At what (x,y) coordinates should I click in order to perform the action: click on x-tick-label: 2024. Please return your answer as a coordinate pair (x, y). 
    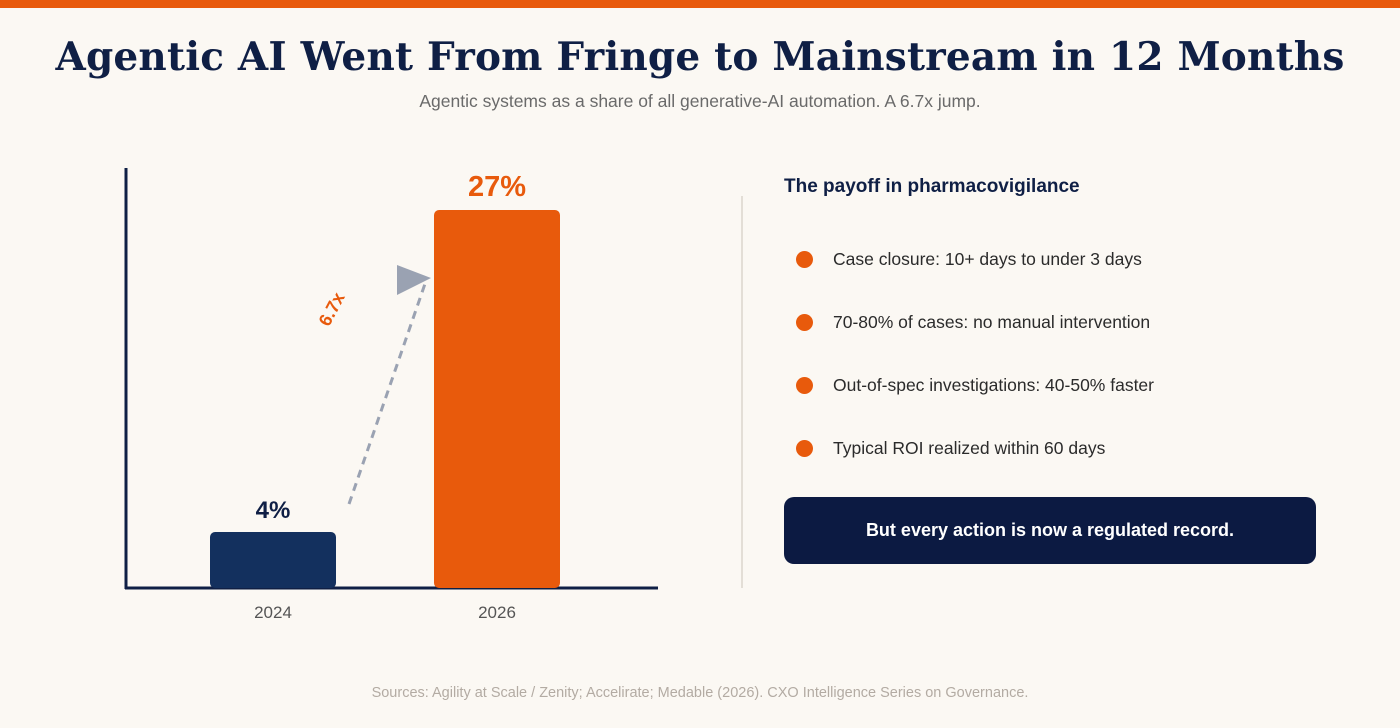
    Looking at the image, I should click on (273, 612).